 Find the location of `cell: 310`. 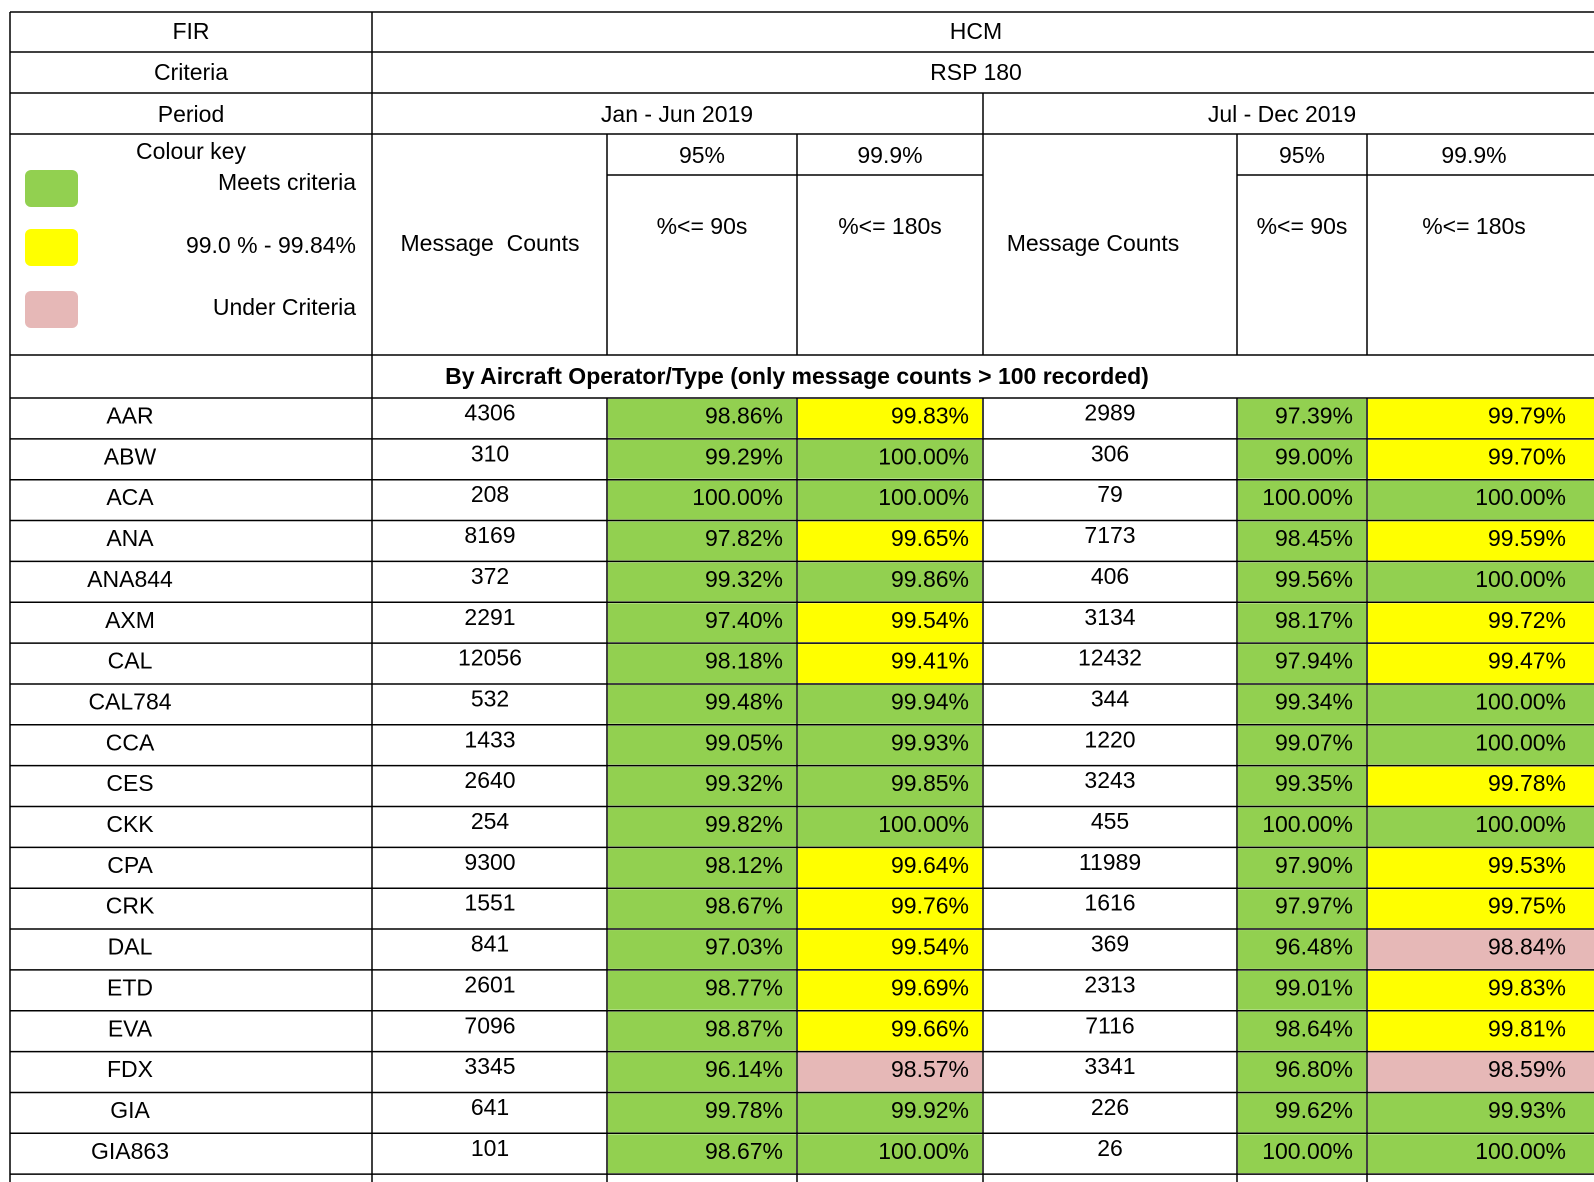

cell: 310 is located at coordinates (490, 453).